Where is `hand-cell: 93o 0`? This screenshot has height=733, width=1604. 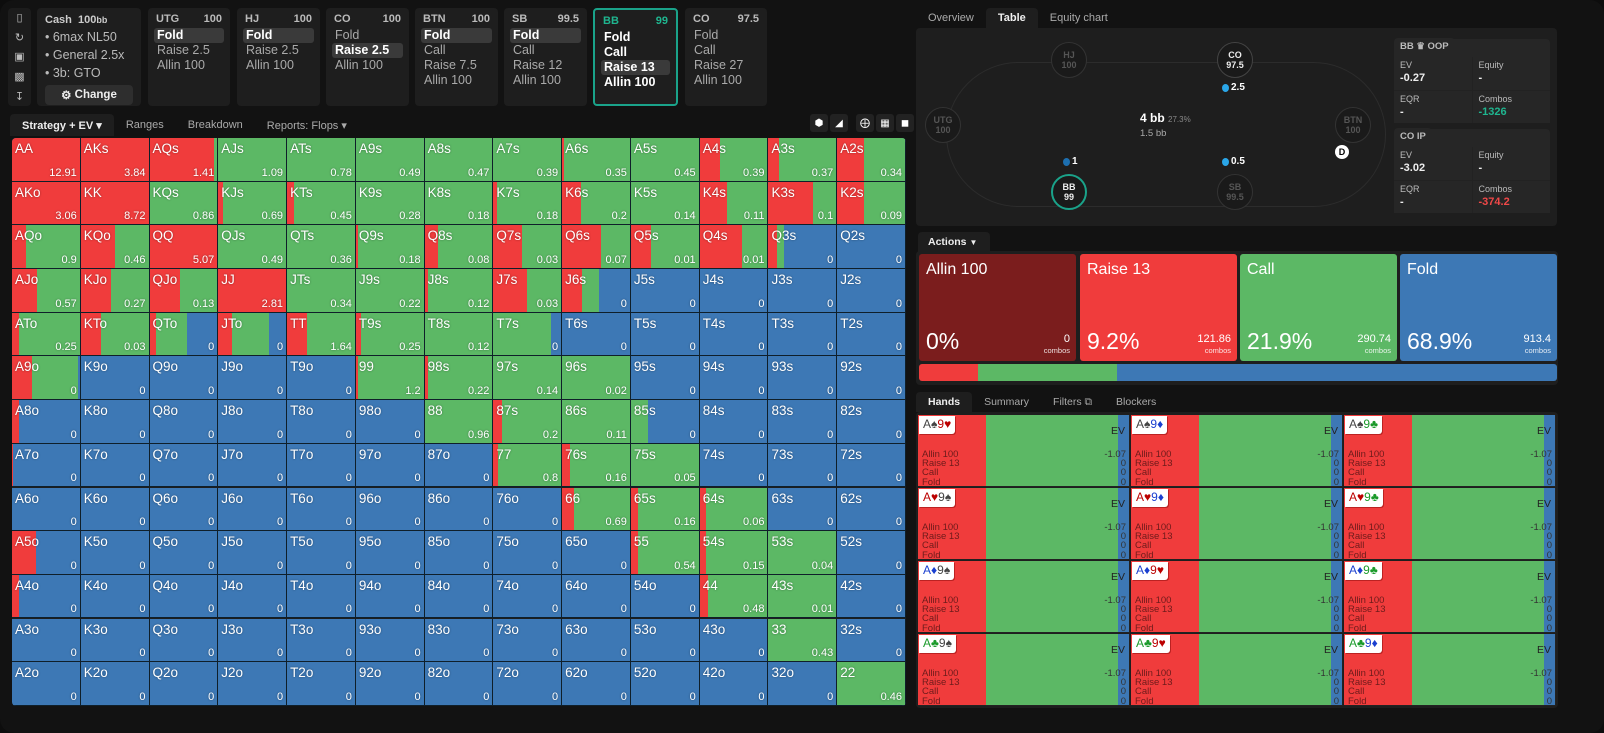
hand-cell: 93o 0 is located at coordinates (390, 640).